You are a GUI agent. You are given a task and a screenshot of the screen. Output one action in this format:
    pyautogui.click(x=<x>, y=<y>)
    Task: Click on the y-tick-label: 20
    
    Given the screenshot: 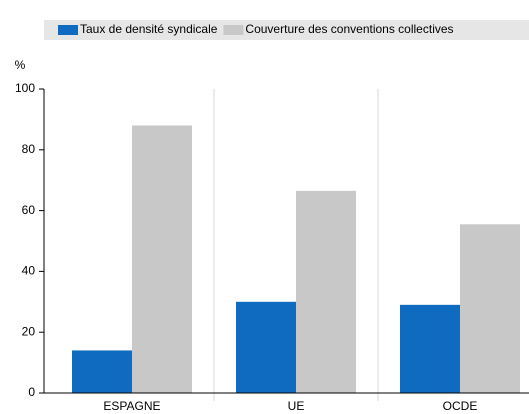 What is the action you would take?
    pyautogui.click(x=29, y=331)
    